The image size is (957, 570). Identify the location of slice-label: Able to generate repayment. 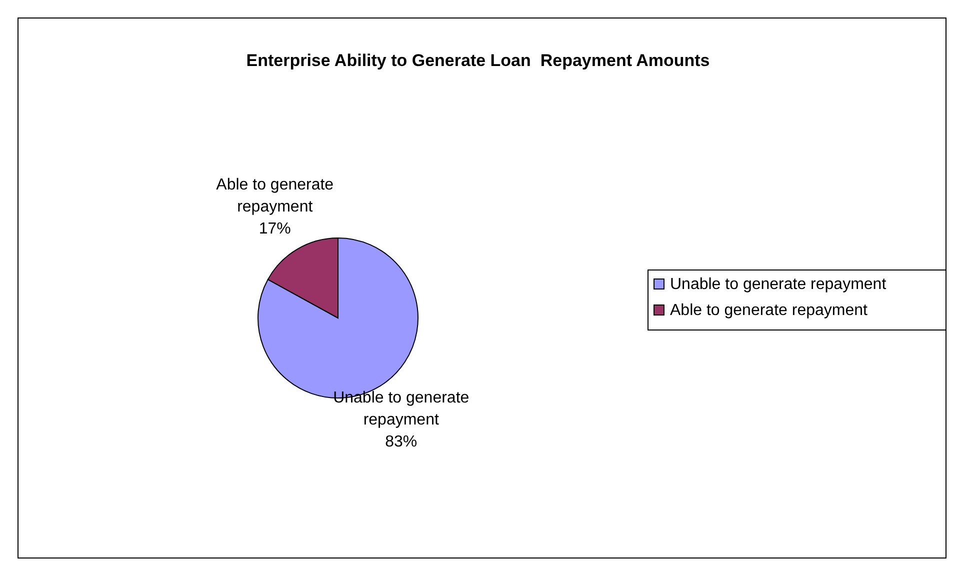
(275, 196).